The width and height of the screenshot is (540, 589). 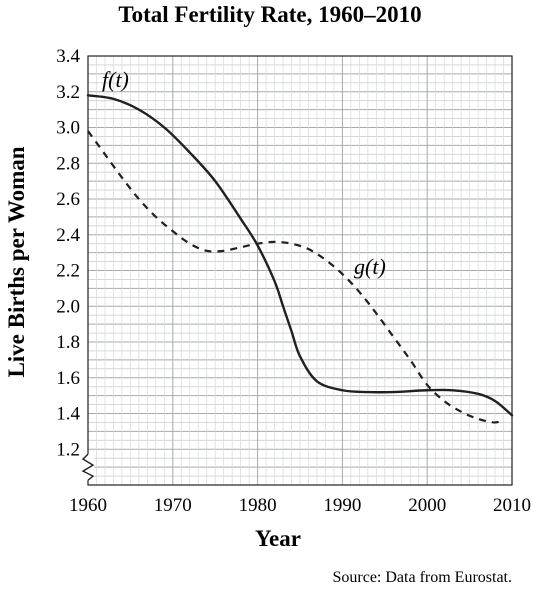 What do you see at coordinates (342, 505) in the screenshot?
I see `x-tick-label: 1990` at bounding box center [342, 505].